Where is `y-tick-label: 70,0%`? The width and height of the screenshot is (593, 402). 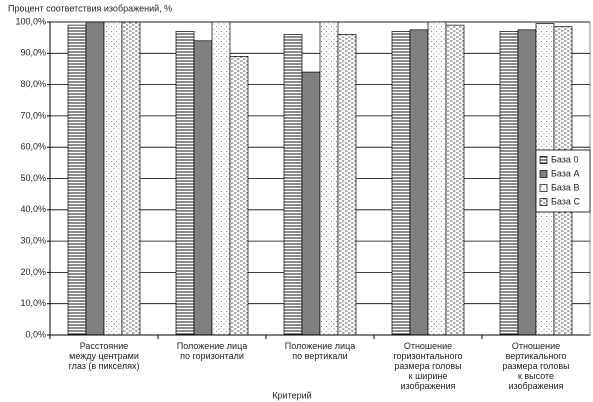
y-tick-label: 70,0% is located at coordinates (33, 115).